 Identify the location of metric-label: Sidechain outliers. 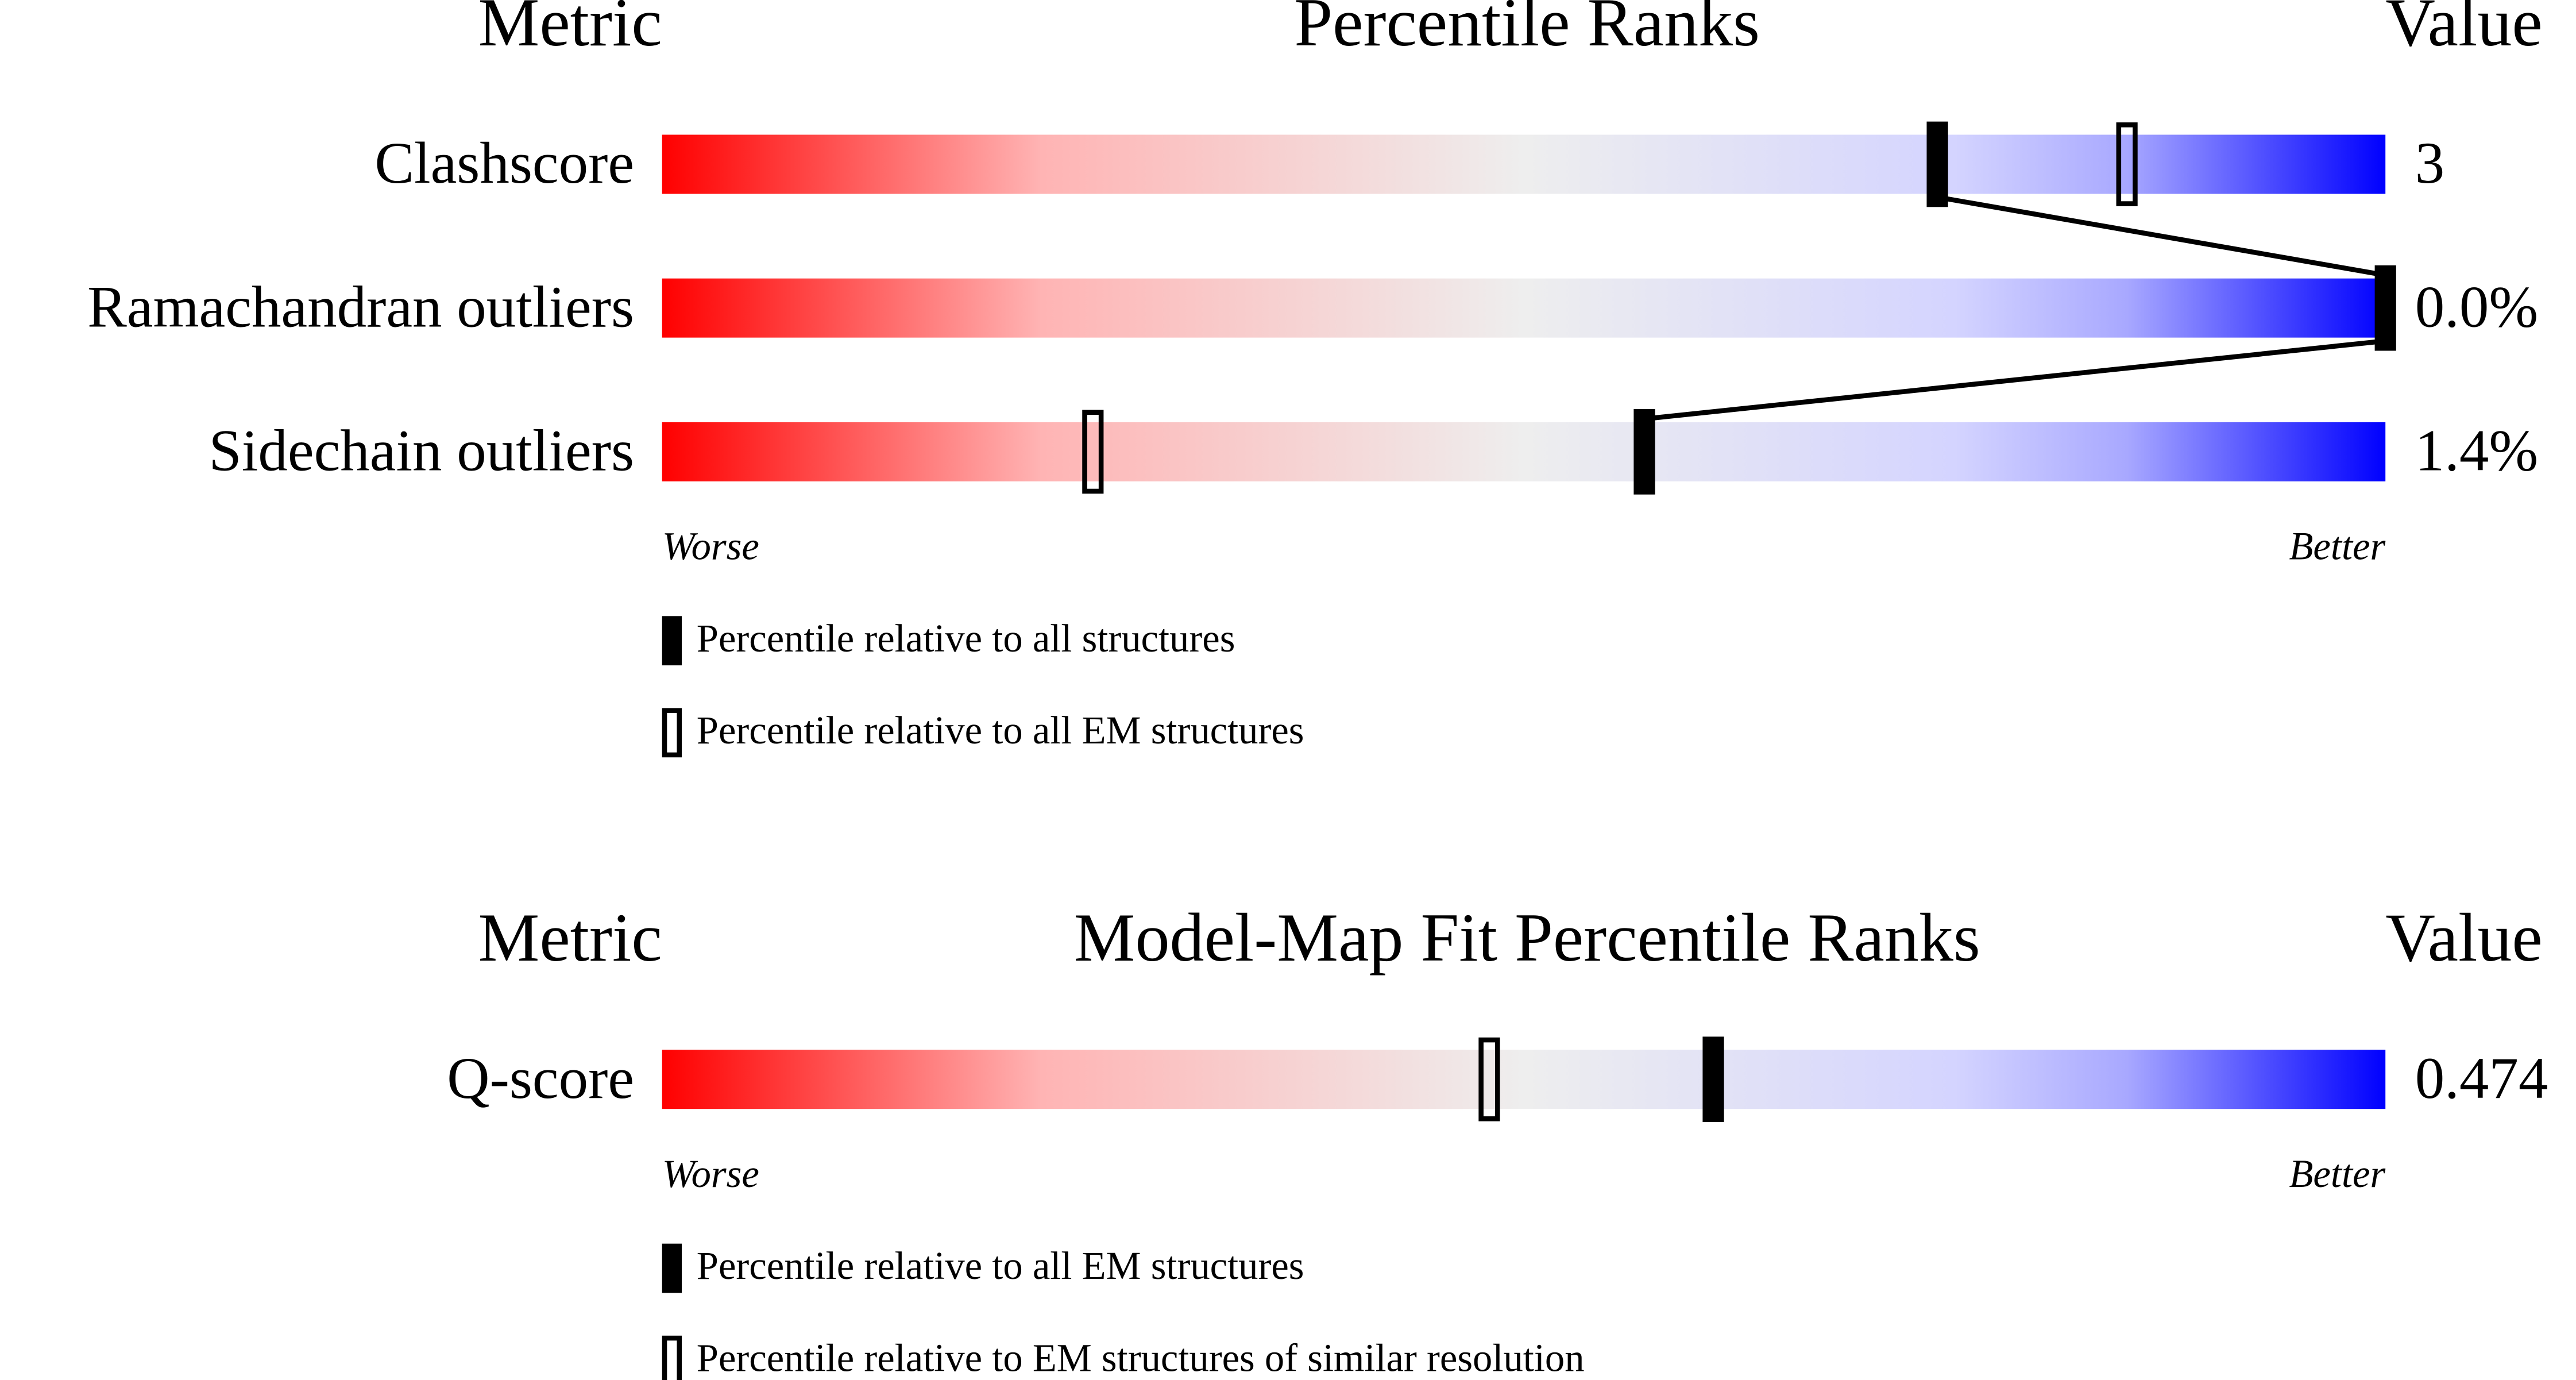
(422, 451).